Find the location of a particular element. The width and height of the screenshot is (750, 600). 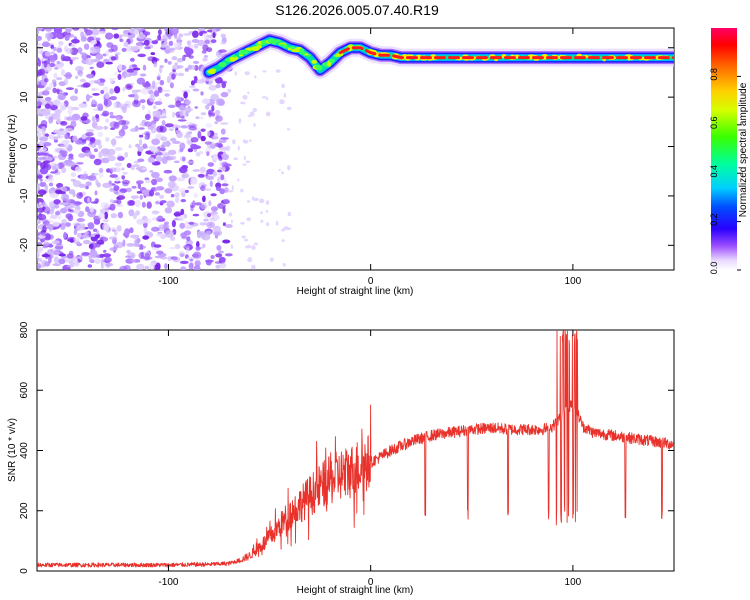

spectrogram-signal-band is located at coordinates (436, 56).